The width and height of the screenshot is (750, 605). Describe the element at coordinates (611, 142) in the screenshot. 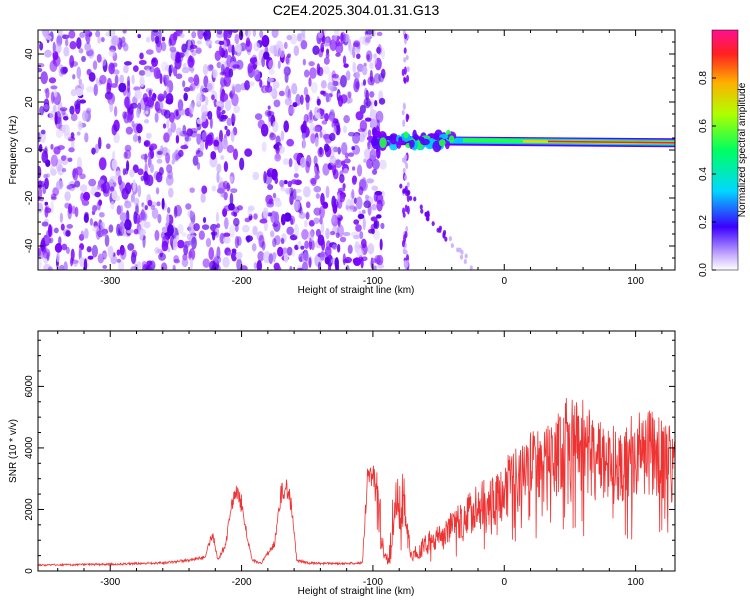

I see `carrier-core` at that location.